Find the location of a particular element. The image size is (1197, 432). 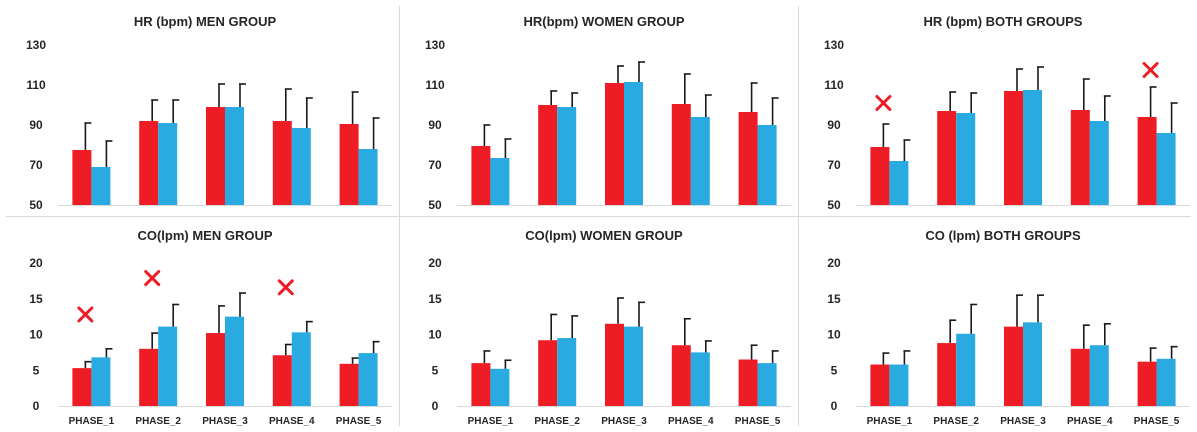

chart-svg: HR (bpm) BOTH GROUPS 50 70 90 110 130 is located at coordinates (1007, 113).